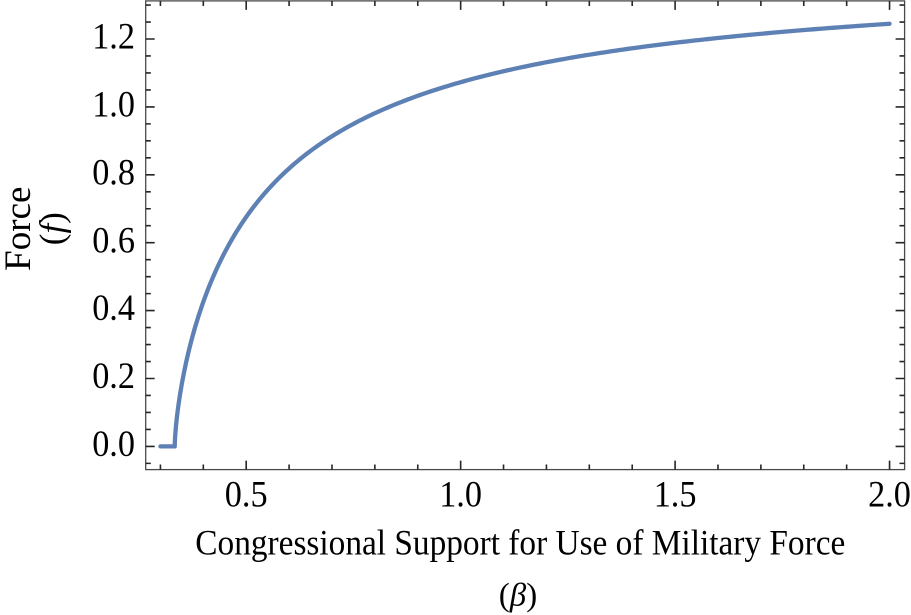  I want to click on svg-text: 0.0, so click(113, 443).